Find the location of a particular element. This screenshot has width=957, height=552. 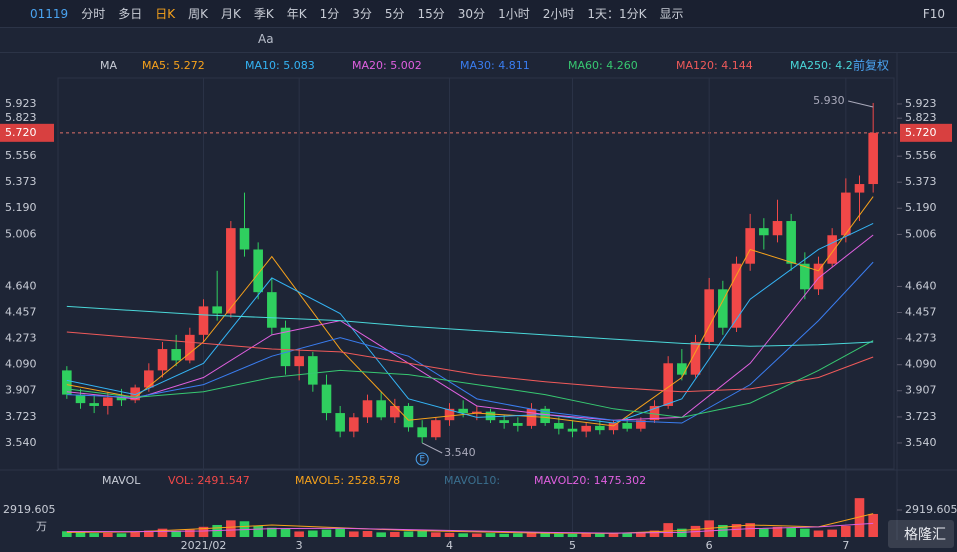

y-tick-label: 5.190 is located at coordinates (21, 207).